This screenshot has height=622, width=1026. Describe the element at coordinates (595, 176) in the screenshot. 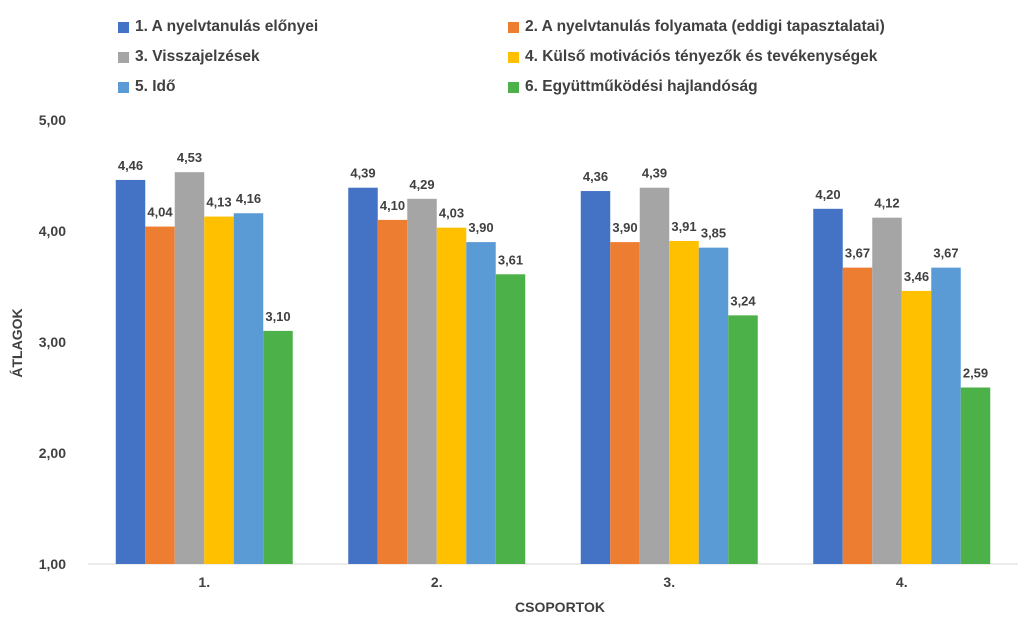

I see `data-label: 4,36` at that location.